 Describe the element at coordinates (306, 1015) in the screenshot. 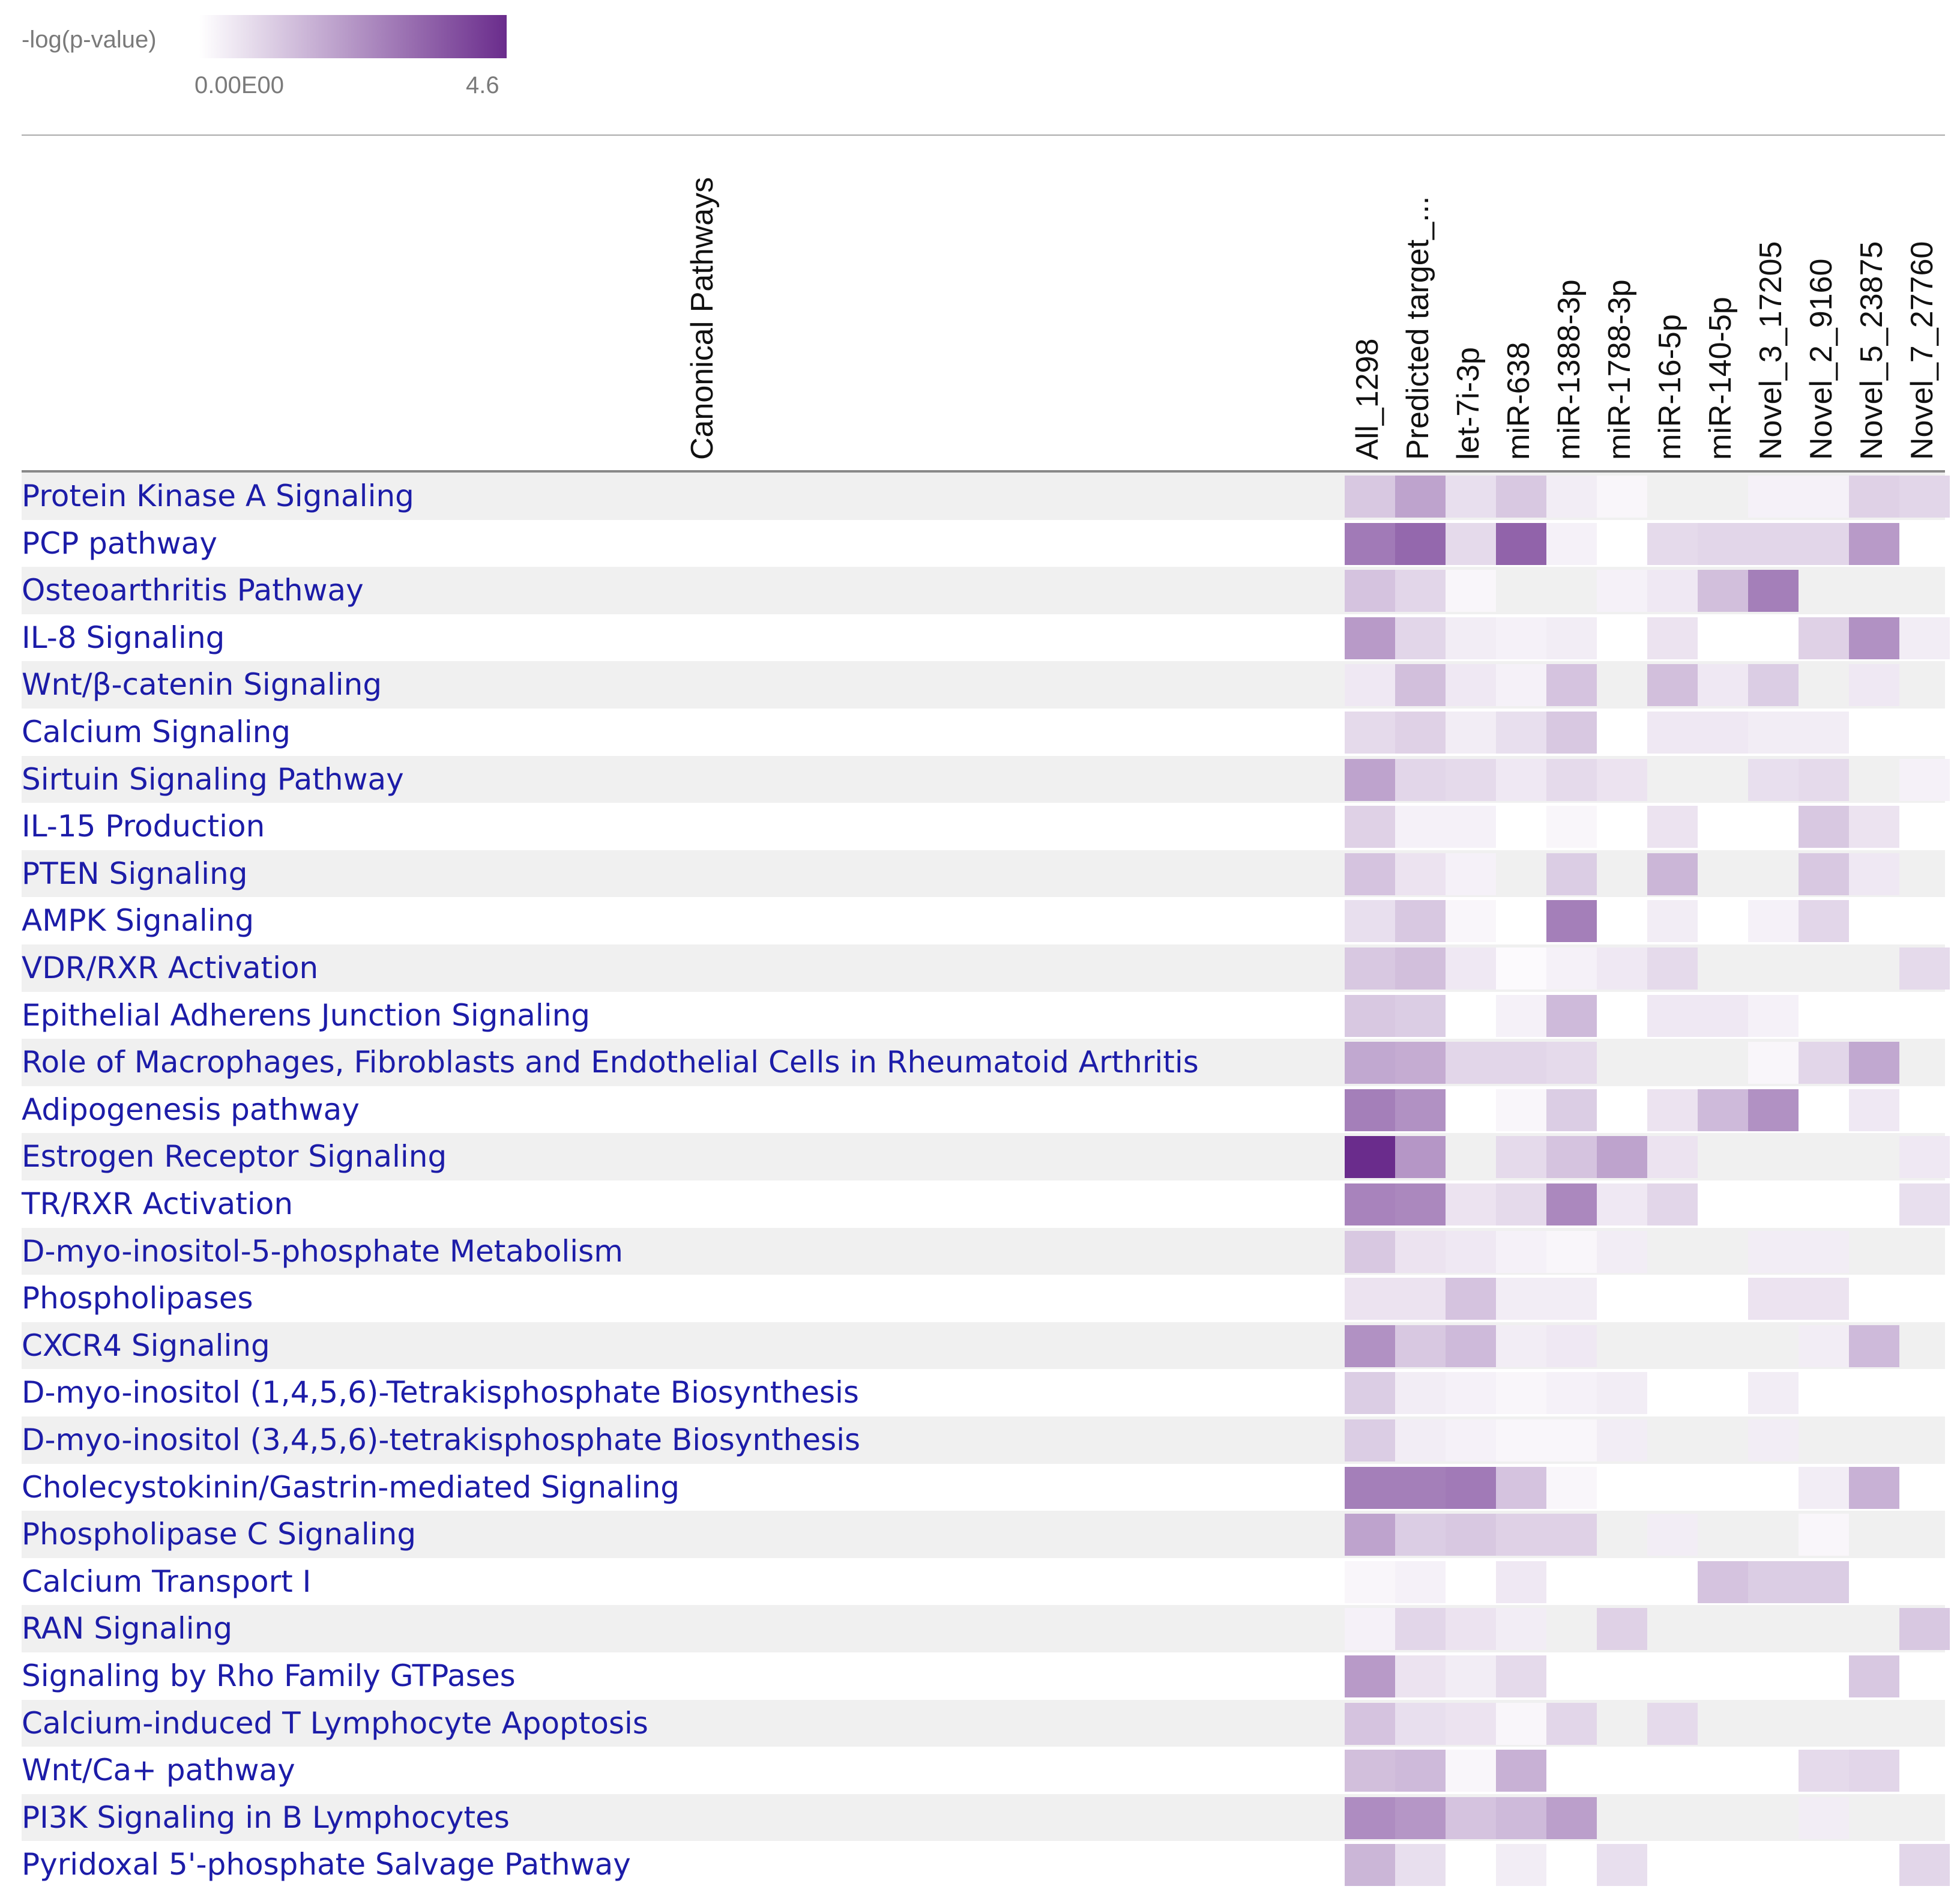

I see `pathway-link: Epithelial Adherens Junction Signaling` at that location.